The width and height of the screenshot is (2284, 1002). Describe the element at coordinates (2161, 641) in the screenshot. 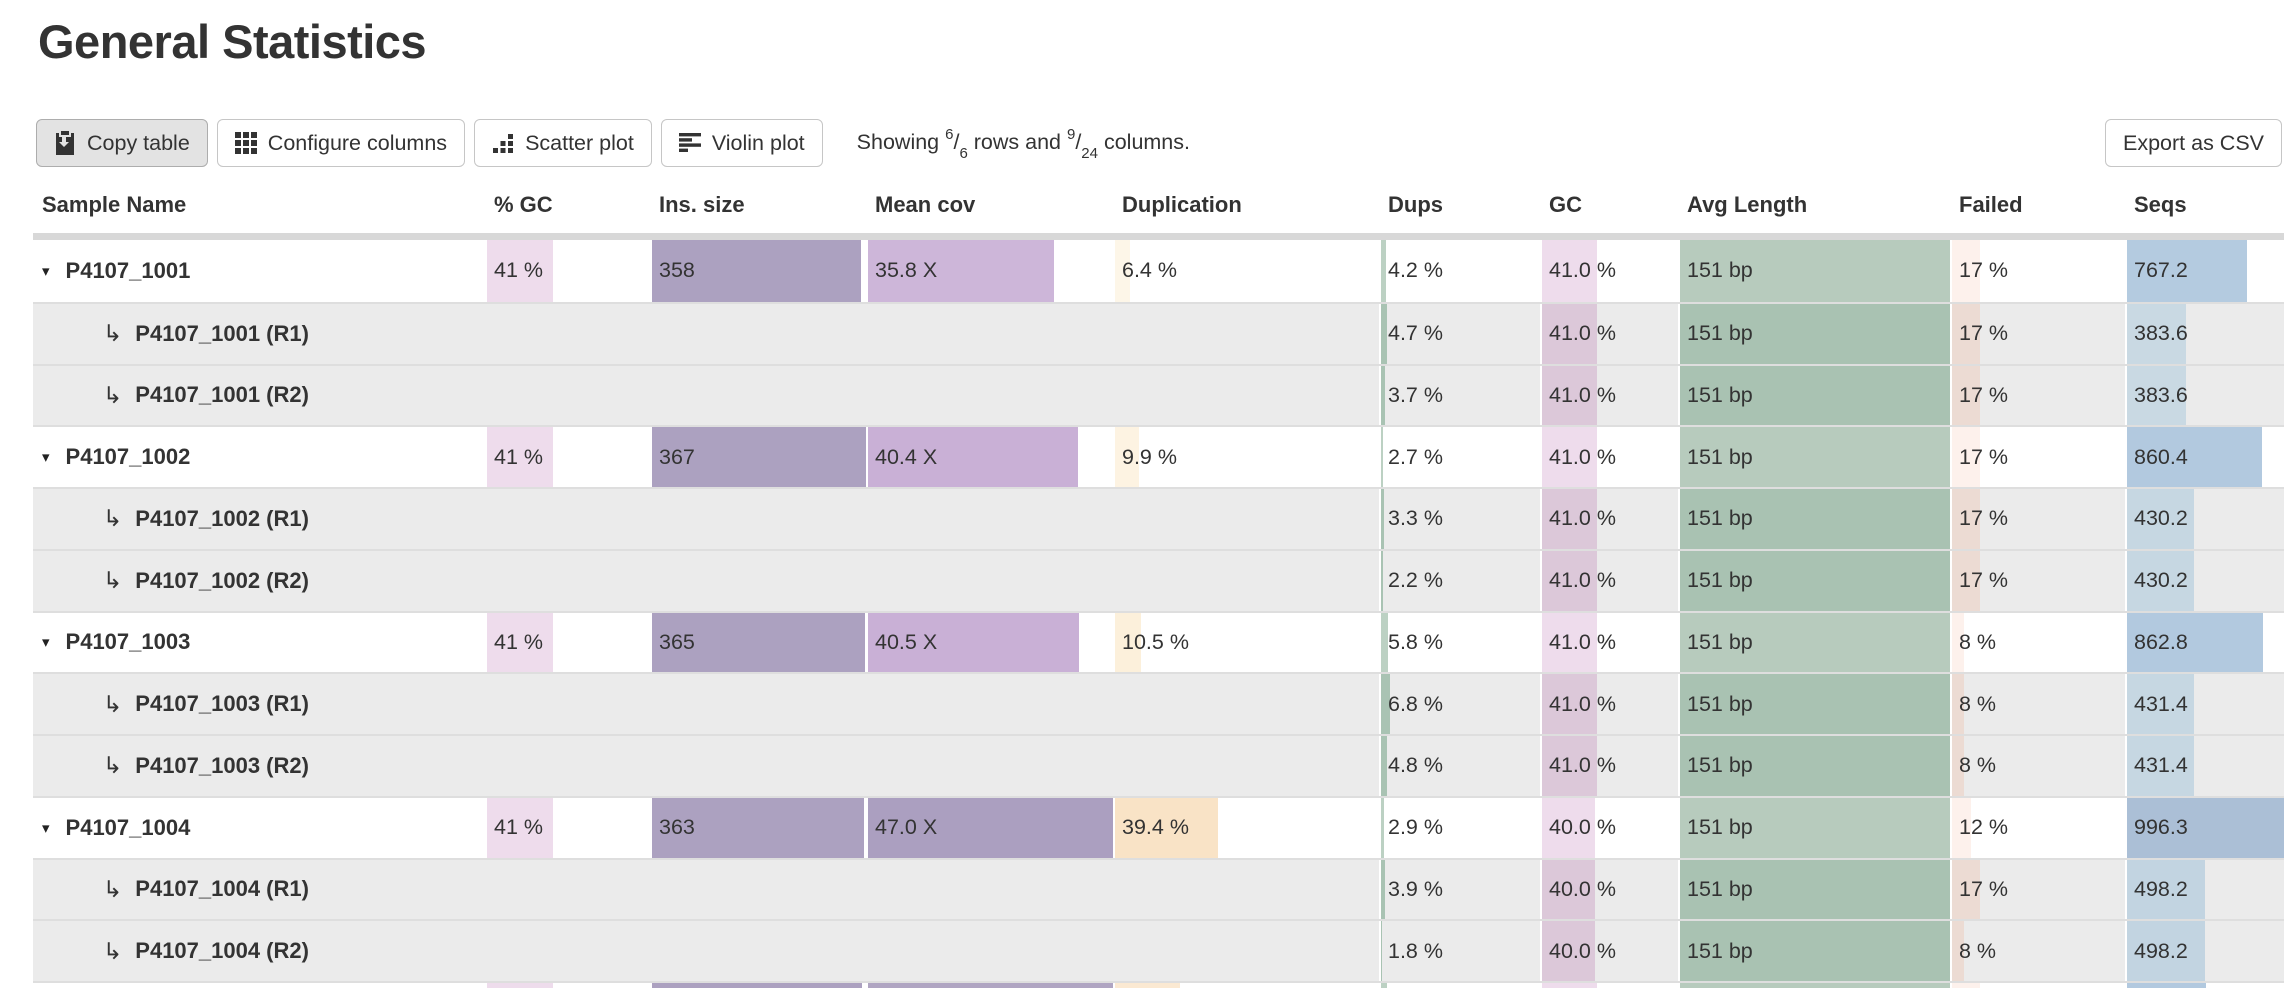

I see `cell-value: 862.8` at that location.